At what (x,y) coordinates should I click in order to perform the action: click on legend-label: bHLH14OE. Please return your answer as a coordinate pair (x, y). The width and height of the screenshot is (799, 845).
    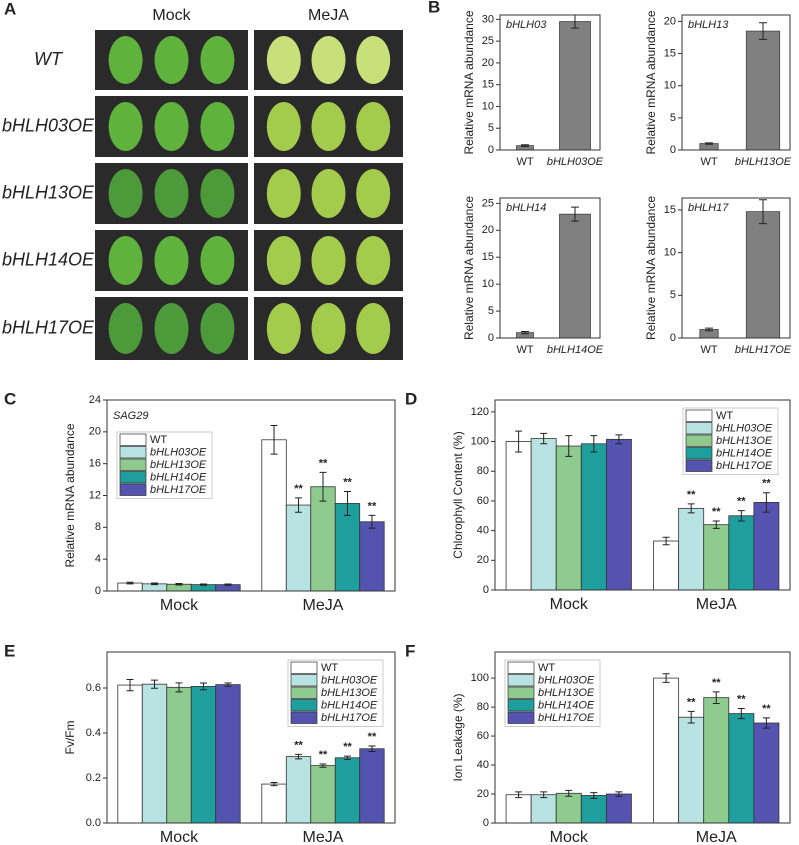
    Looking at the image, I should click on (178, 478).